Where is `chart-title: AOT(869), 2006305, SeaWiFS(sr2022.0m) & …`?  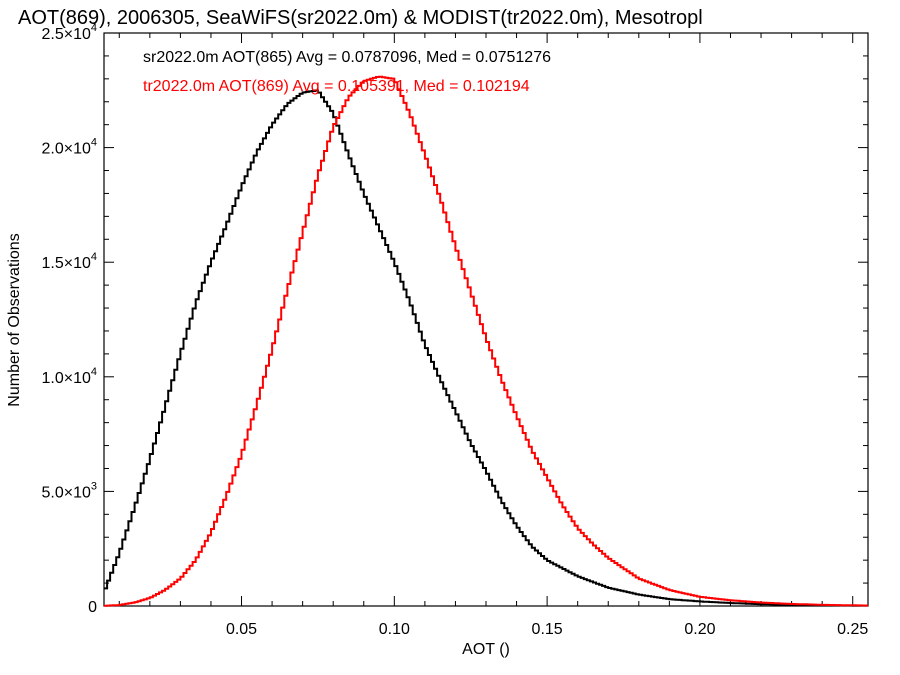 chart-title: AOT(869), 2006305, SeaWiFS(sr2022.0m) & … is located at coordinates (360, 18).